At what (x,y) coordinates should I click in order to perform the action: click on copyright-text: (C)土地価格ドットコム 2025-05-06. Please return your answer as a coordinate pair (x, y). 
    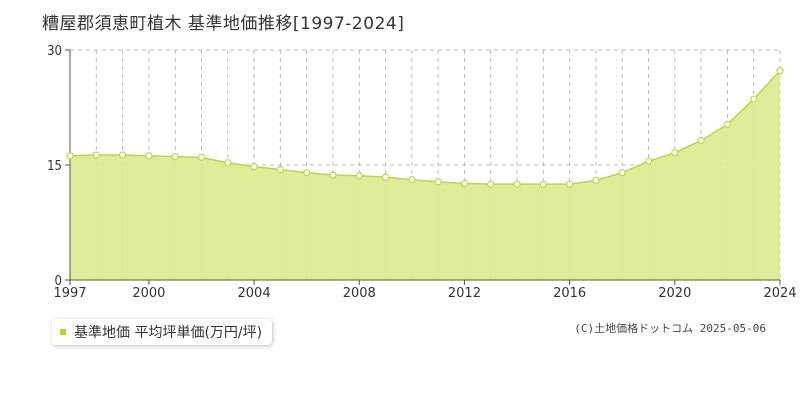
    Looking at the image, I should click on (670, 328).